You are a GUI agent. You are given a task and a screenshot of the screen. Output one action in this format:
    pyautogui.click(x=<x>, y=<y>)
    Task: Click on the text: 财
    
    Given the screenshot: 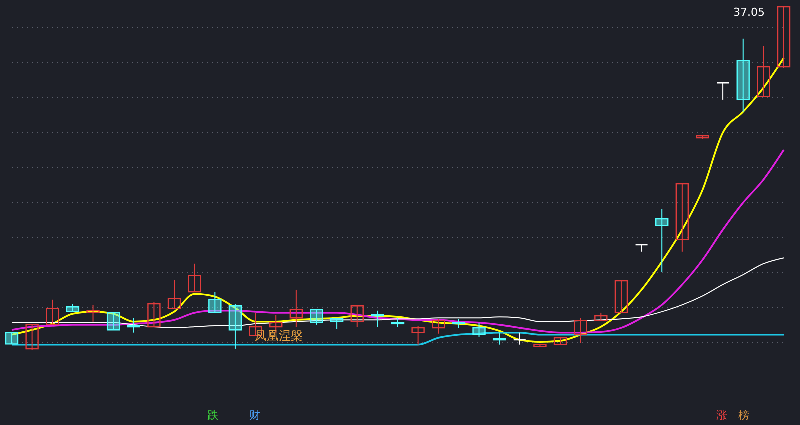 What is the action you would take?
    pyautogui.click(x=255, y=415)
    